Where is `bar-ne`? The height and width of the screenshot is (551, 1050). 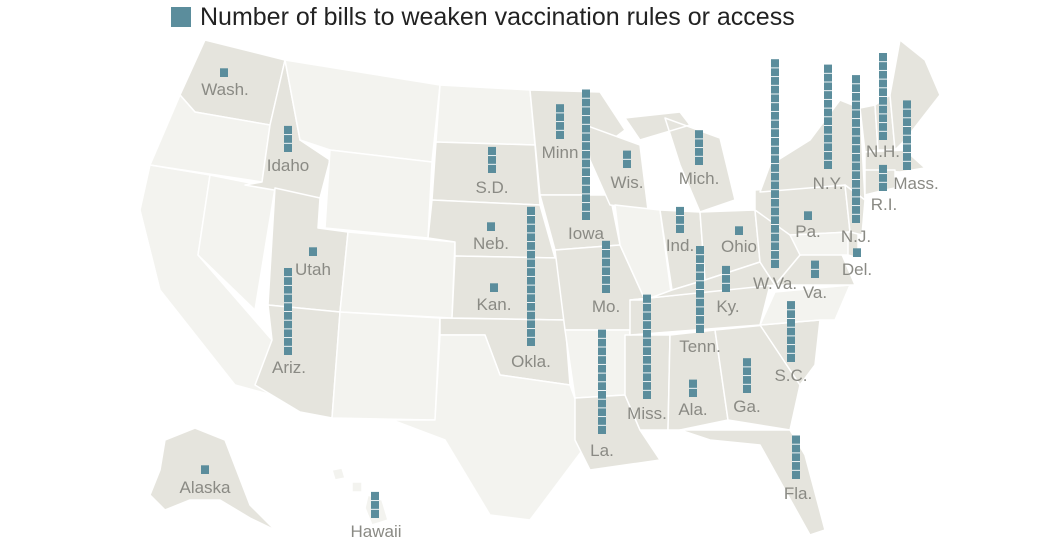
bar-ne is located at coordinates (491, 226).